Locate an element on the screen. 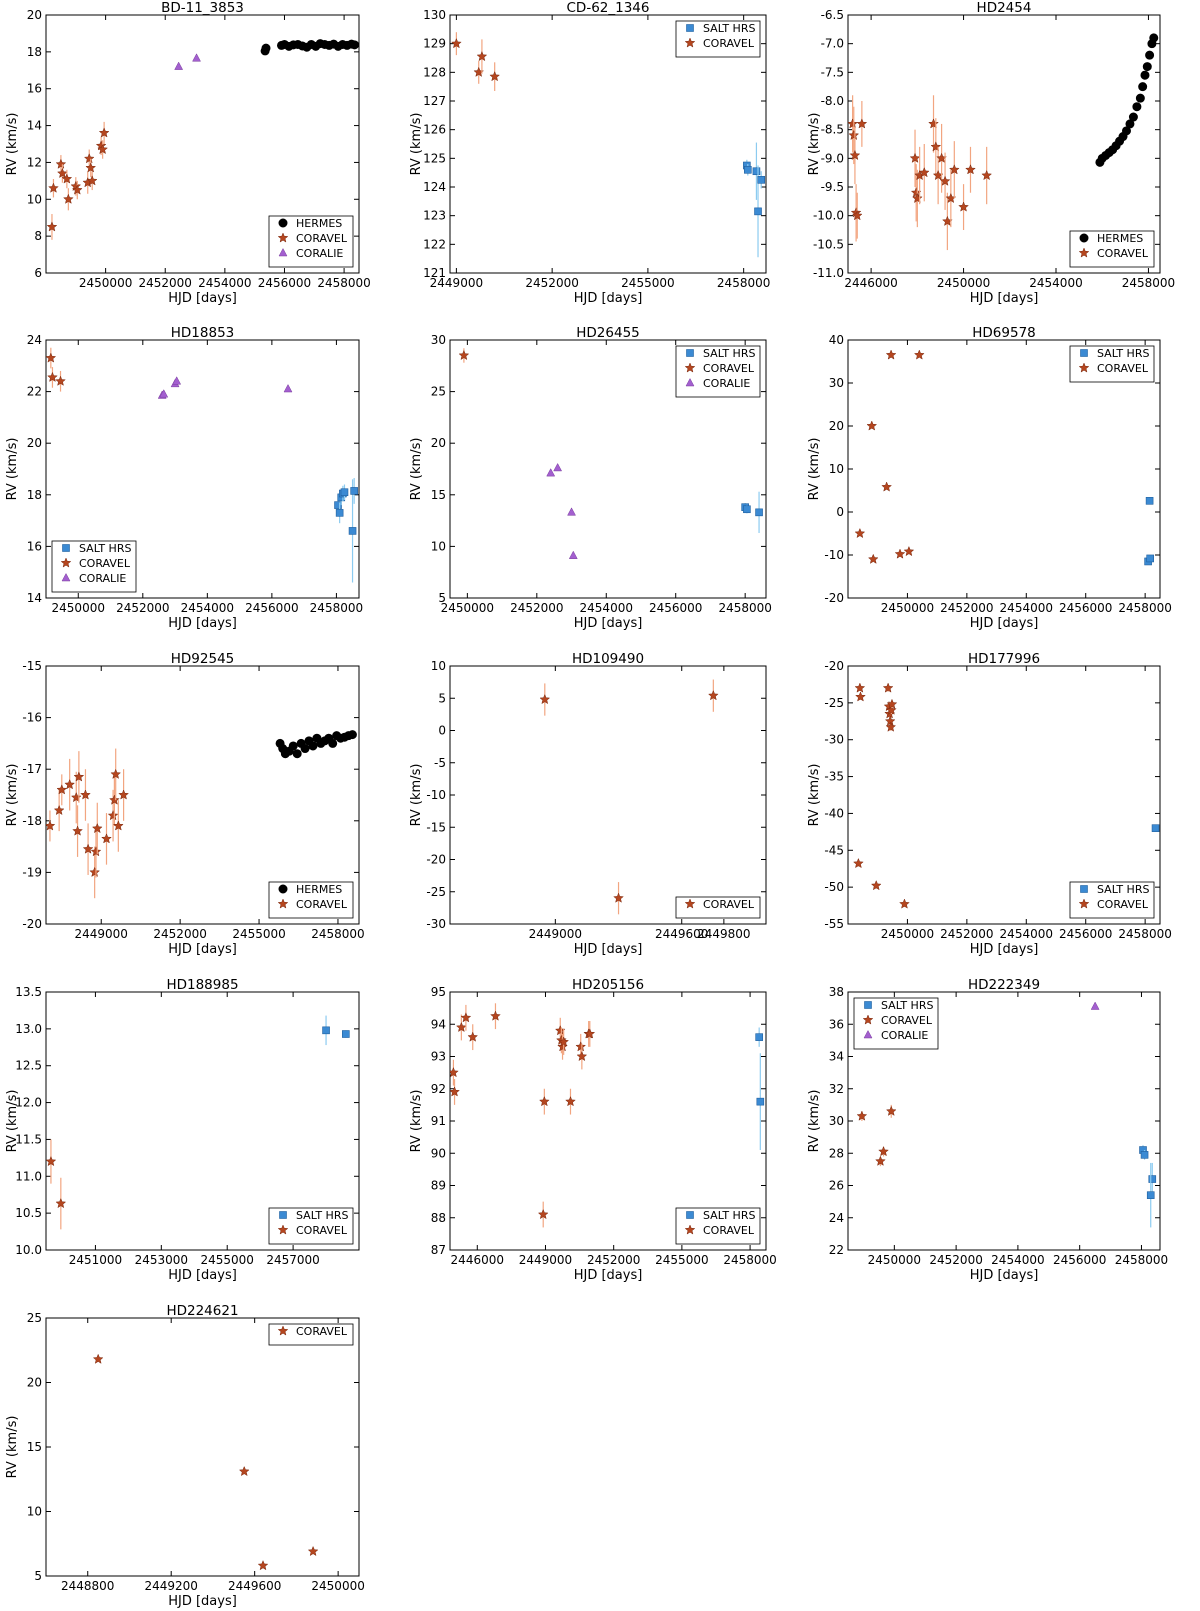  y-tick-label: 87 is located at coordinates (438, 1250).